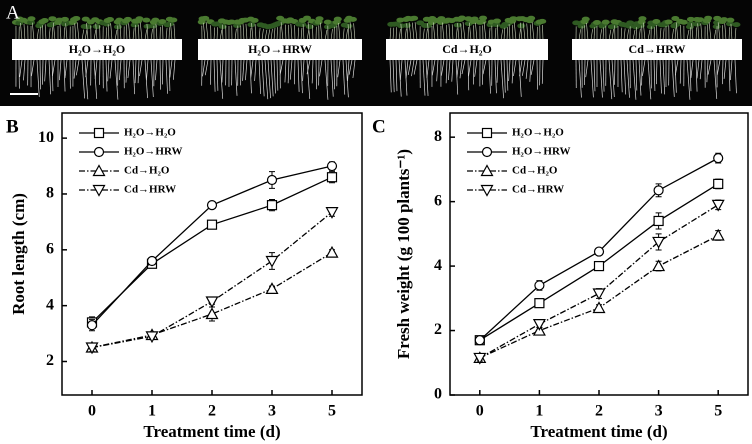 The height and width of the screenshot is (444, 752). I want to click on y-tick-label: 10, so click(46, 137).